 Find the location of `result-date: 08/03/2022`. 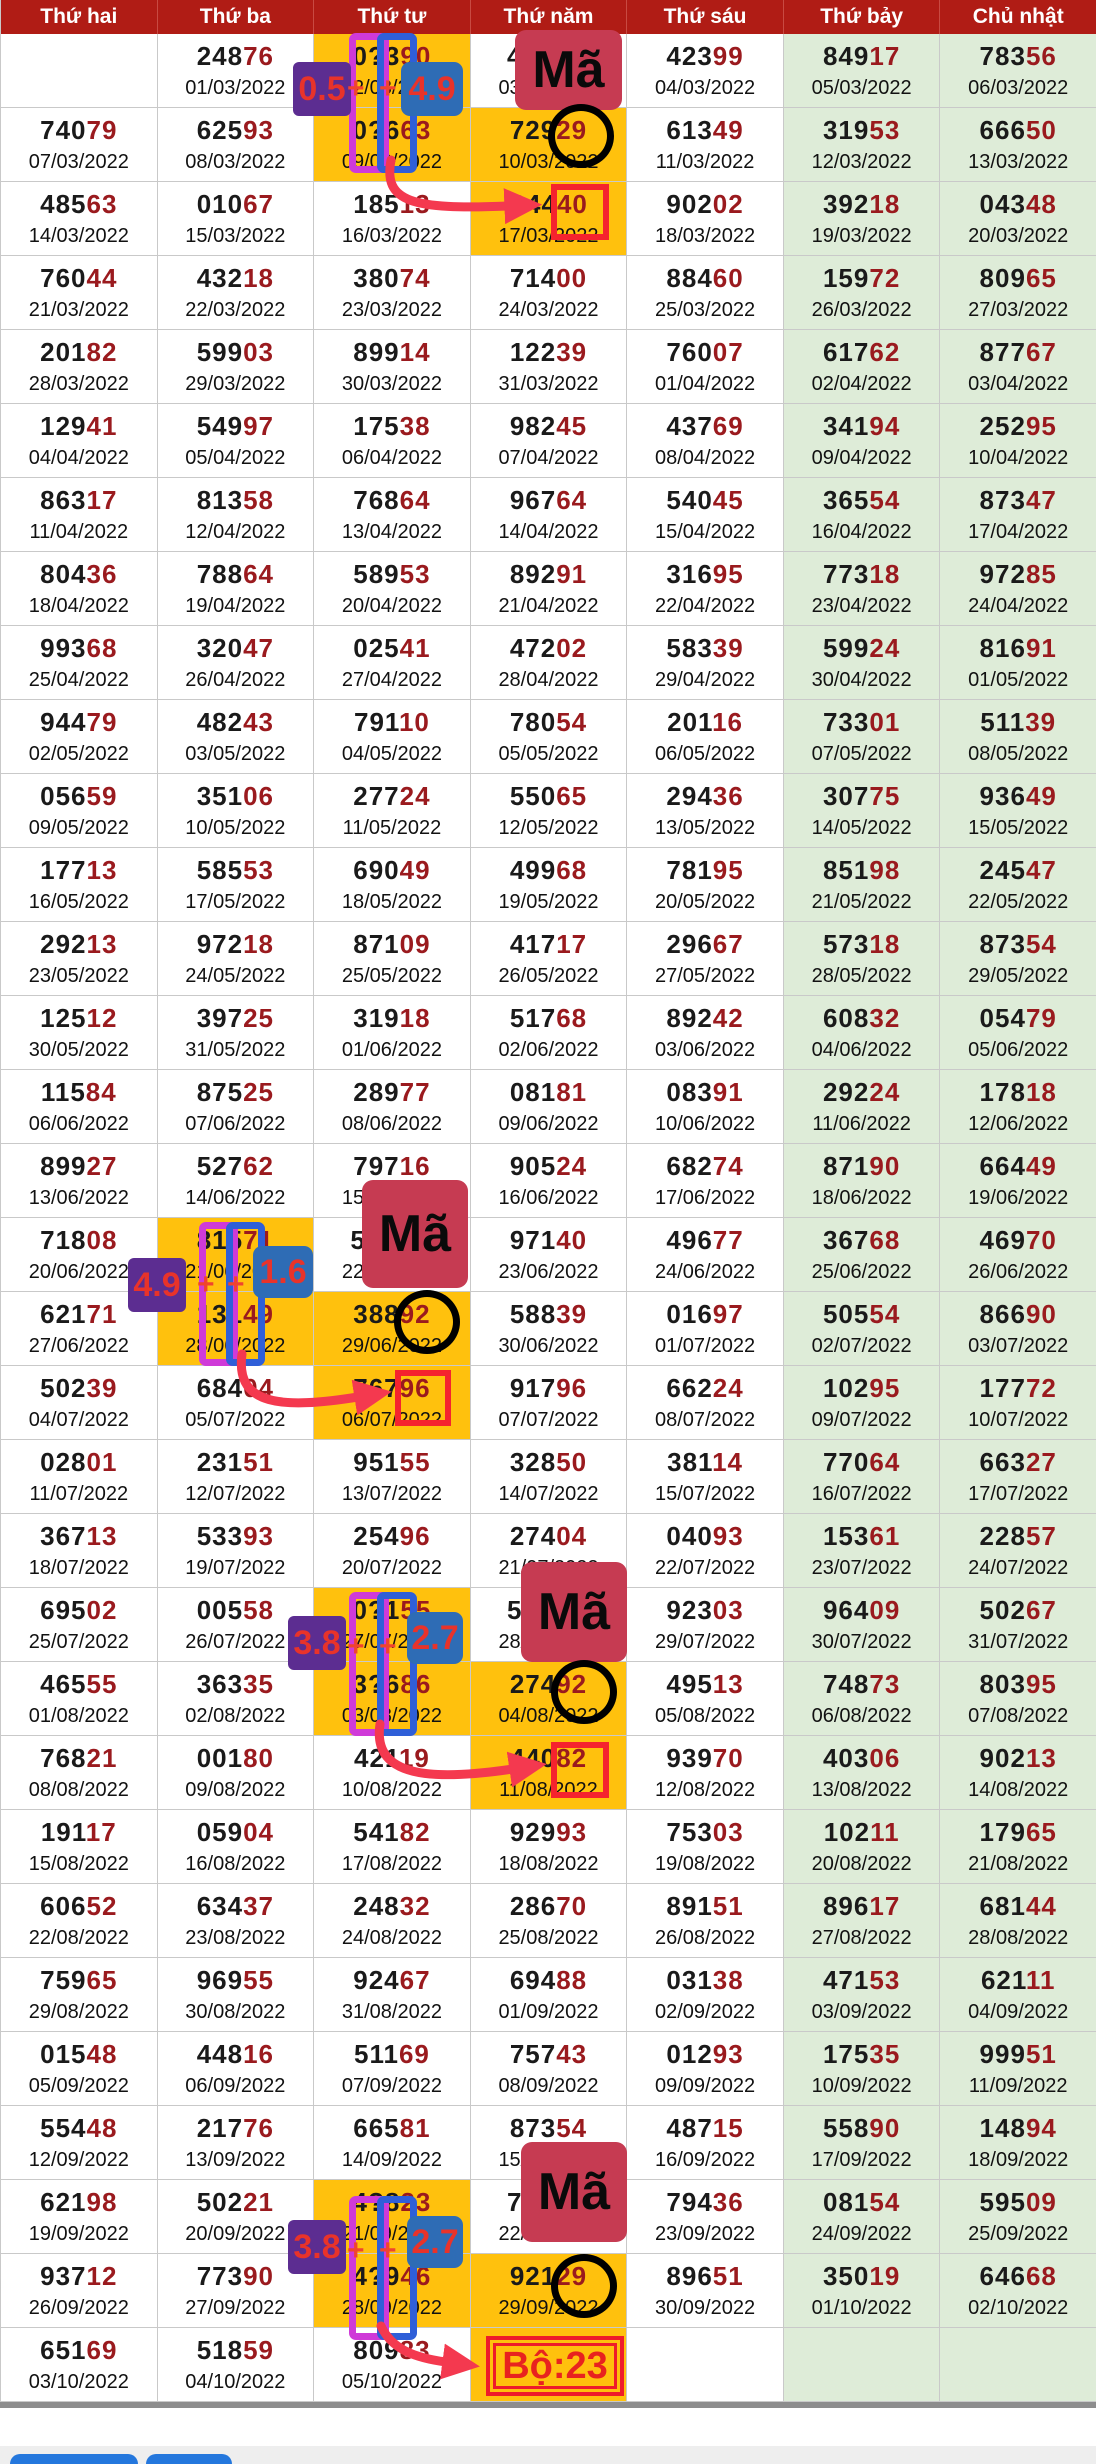

result-date: 08/03/2022 is located at coordinates (235, 162).